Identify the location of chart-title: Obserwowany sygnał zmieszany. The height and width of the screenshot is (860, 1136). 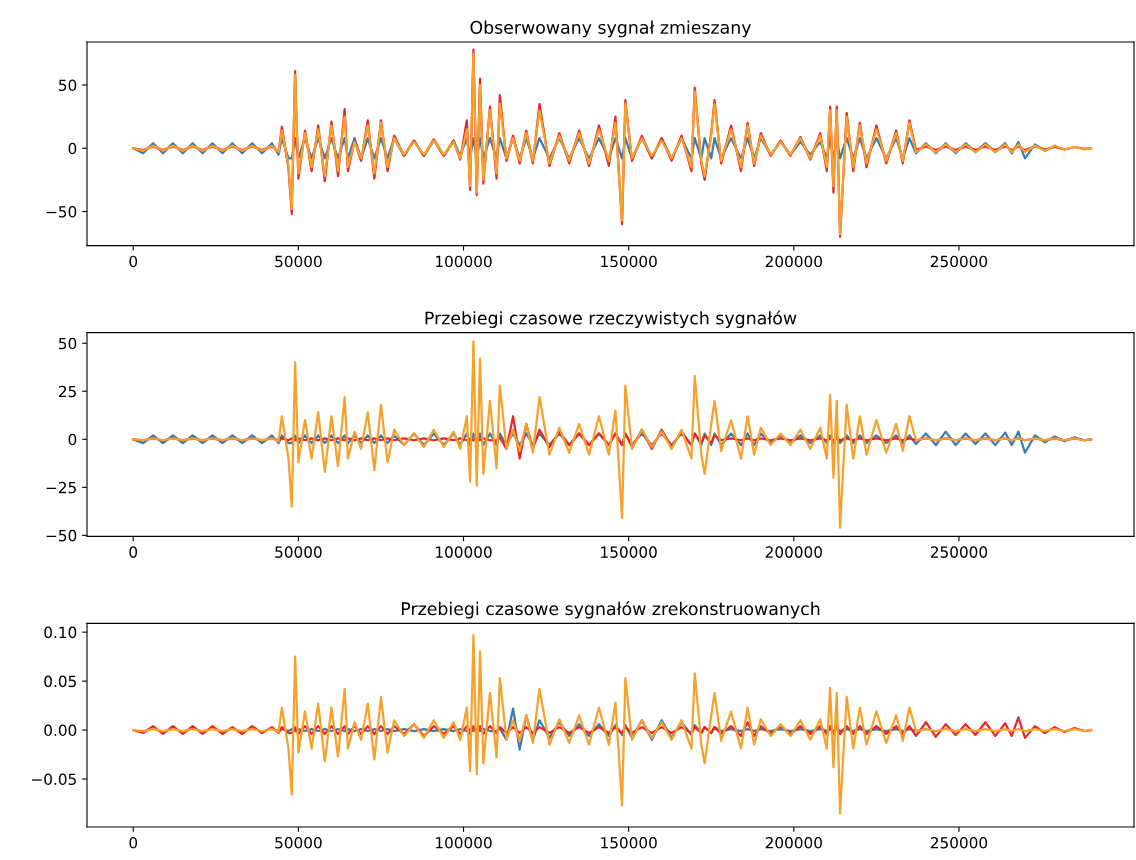
(610, 29).